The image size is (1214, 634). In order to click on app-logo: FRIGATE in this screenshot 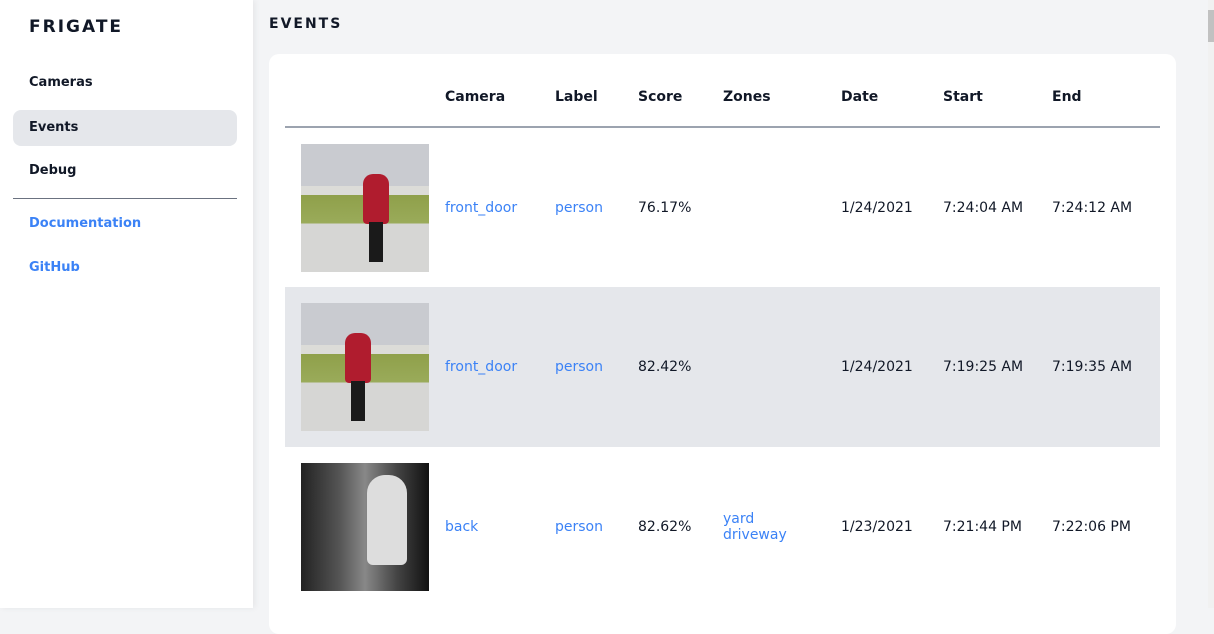, I will do `click(76, 27)`.